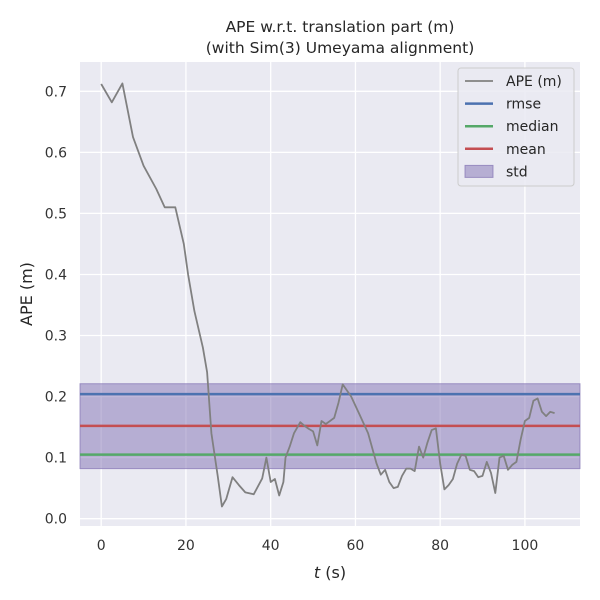  I want to click on y-axis-label: APE (m), so click(26, 294).